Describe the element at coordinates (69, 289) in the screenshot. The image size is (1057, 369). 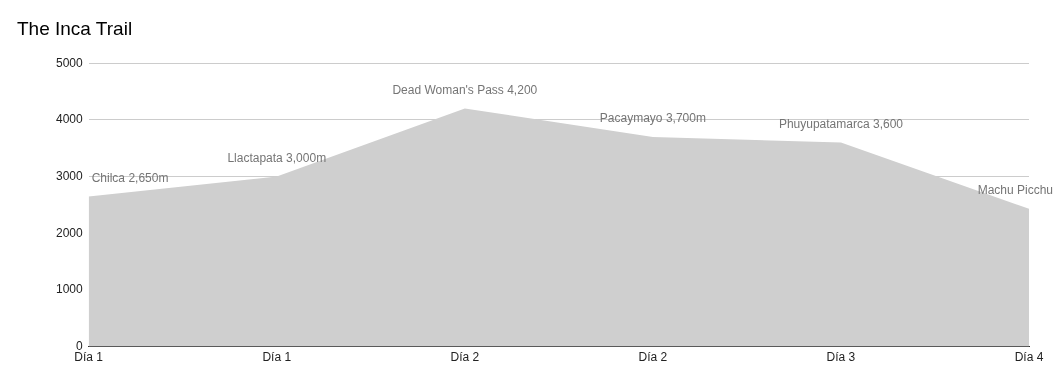
I see `y-tick-label: 1000` at that location.